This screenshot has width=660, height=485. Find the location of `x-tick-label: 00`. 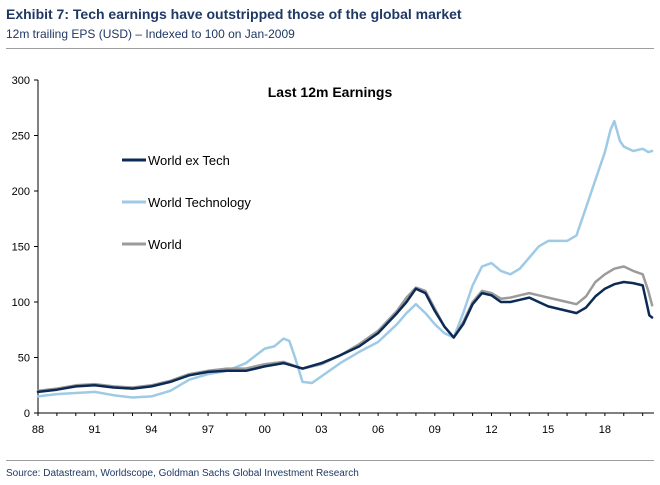

x-tick-label: 00 is located at coordinates (265, 430).